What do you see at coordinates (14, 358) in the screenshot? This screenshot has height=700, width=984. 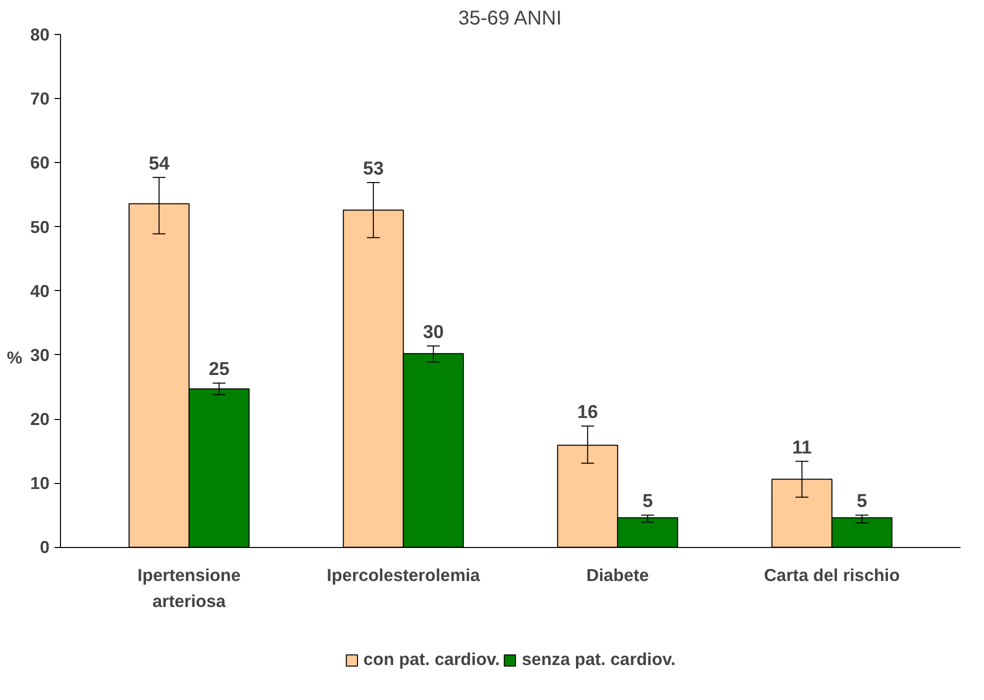 I see `y-axis-title: %` at bounding box center [14, 358].